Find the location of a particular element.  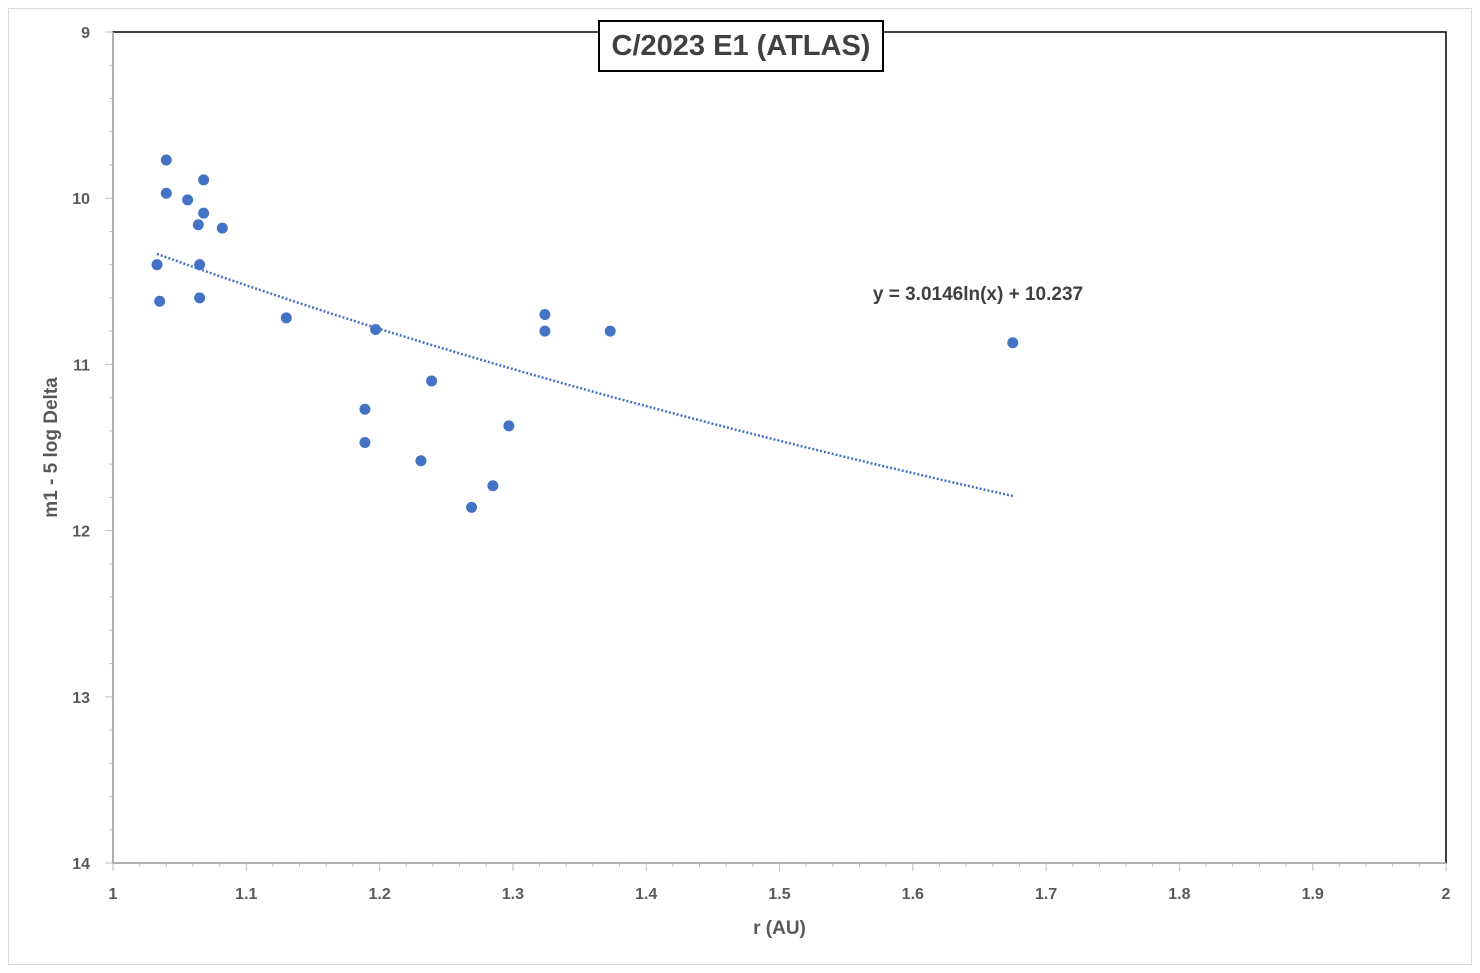

x-tick-label: 1.8 is located at coordinates (1179, 894).